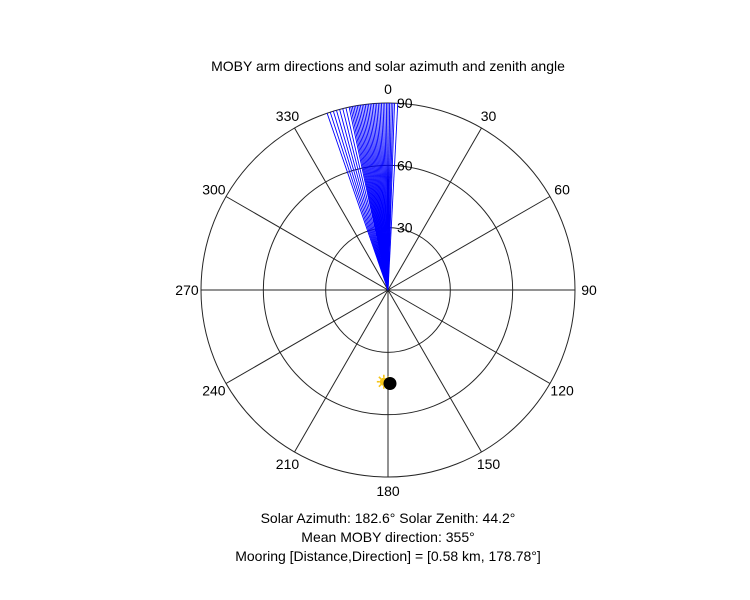  Describe the element at coordinates (187, 290) in the screenshot. I see `theta-tick-label-270: 270` at that location.